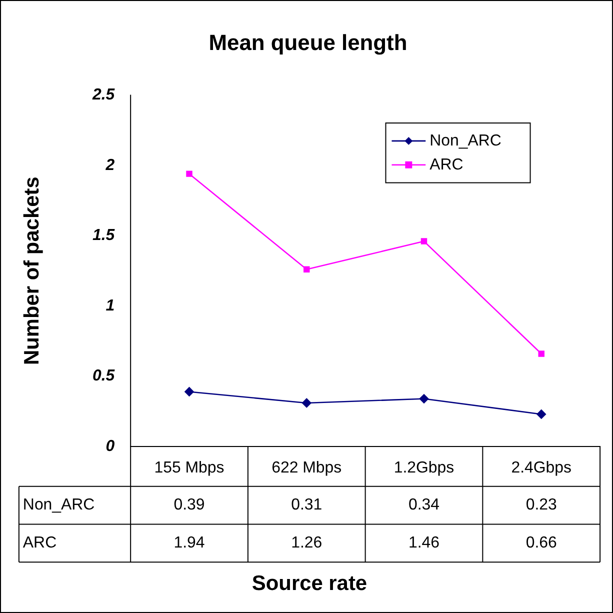  Describe the element at coordinates (306, 505) in the screenshot. I see `data-label: 0.31` at that location.